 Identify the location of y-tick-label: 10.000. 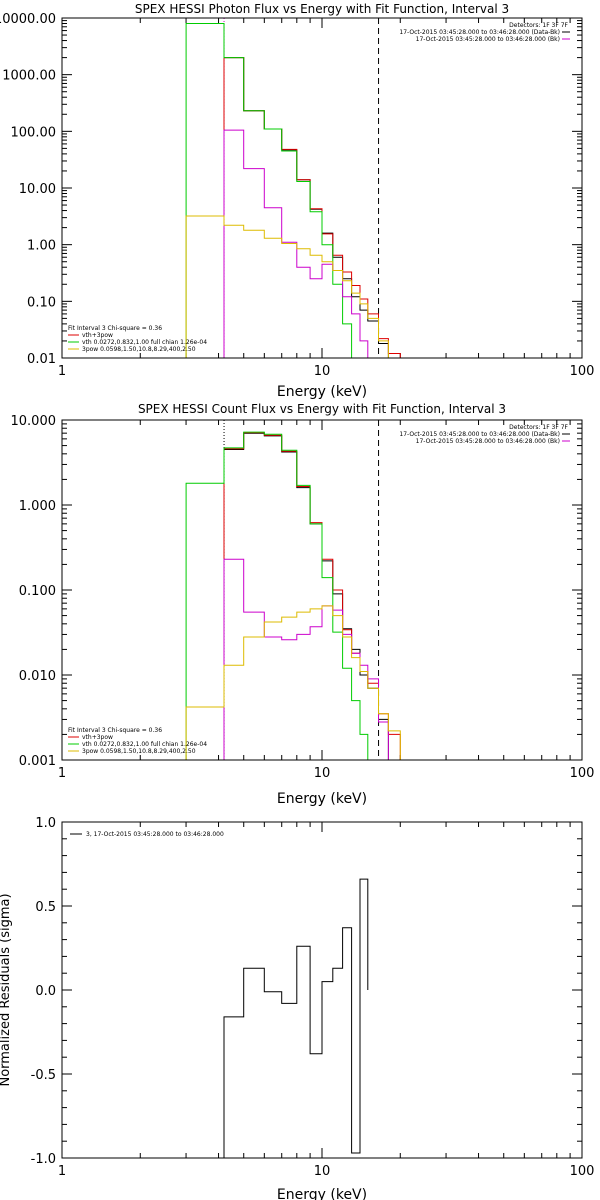
(34, 421).